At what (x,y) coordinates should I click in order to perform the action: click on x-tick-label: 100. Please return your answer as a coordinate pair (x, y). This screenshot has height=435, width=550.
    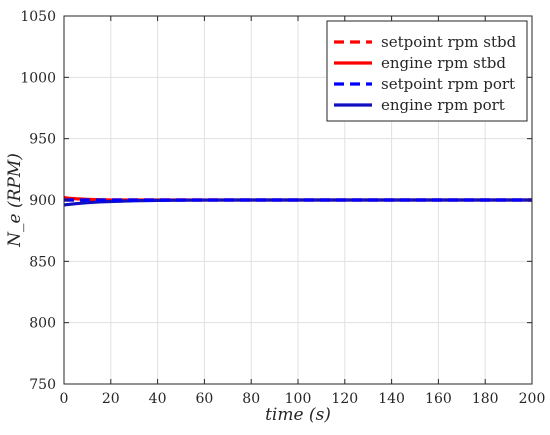
    Looking at the image, I should click on (298, 399).